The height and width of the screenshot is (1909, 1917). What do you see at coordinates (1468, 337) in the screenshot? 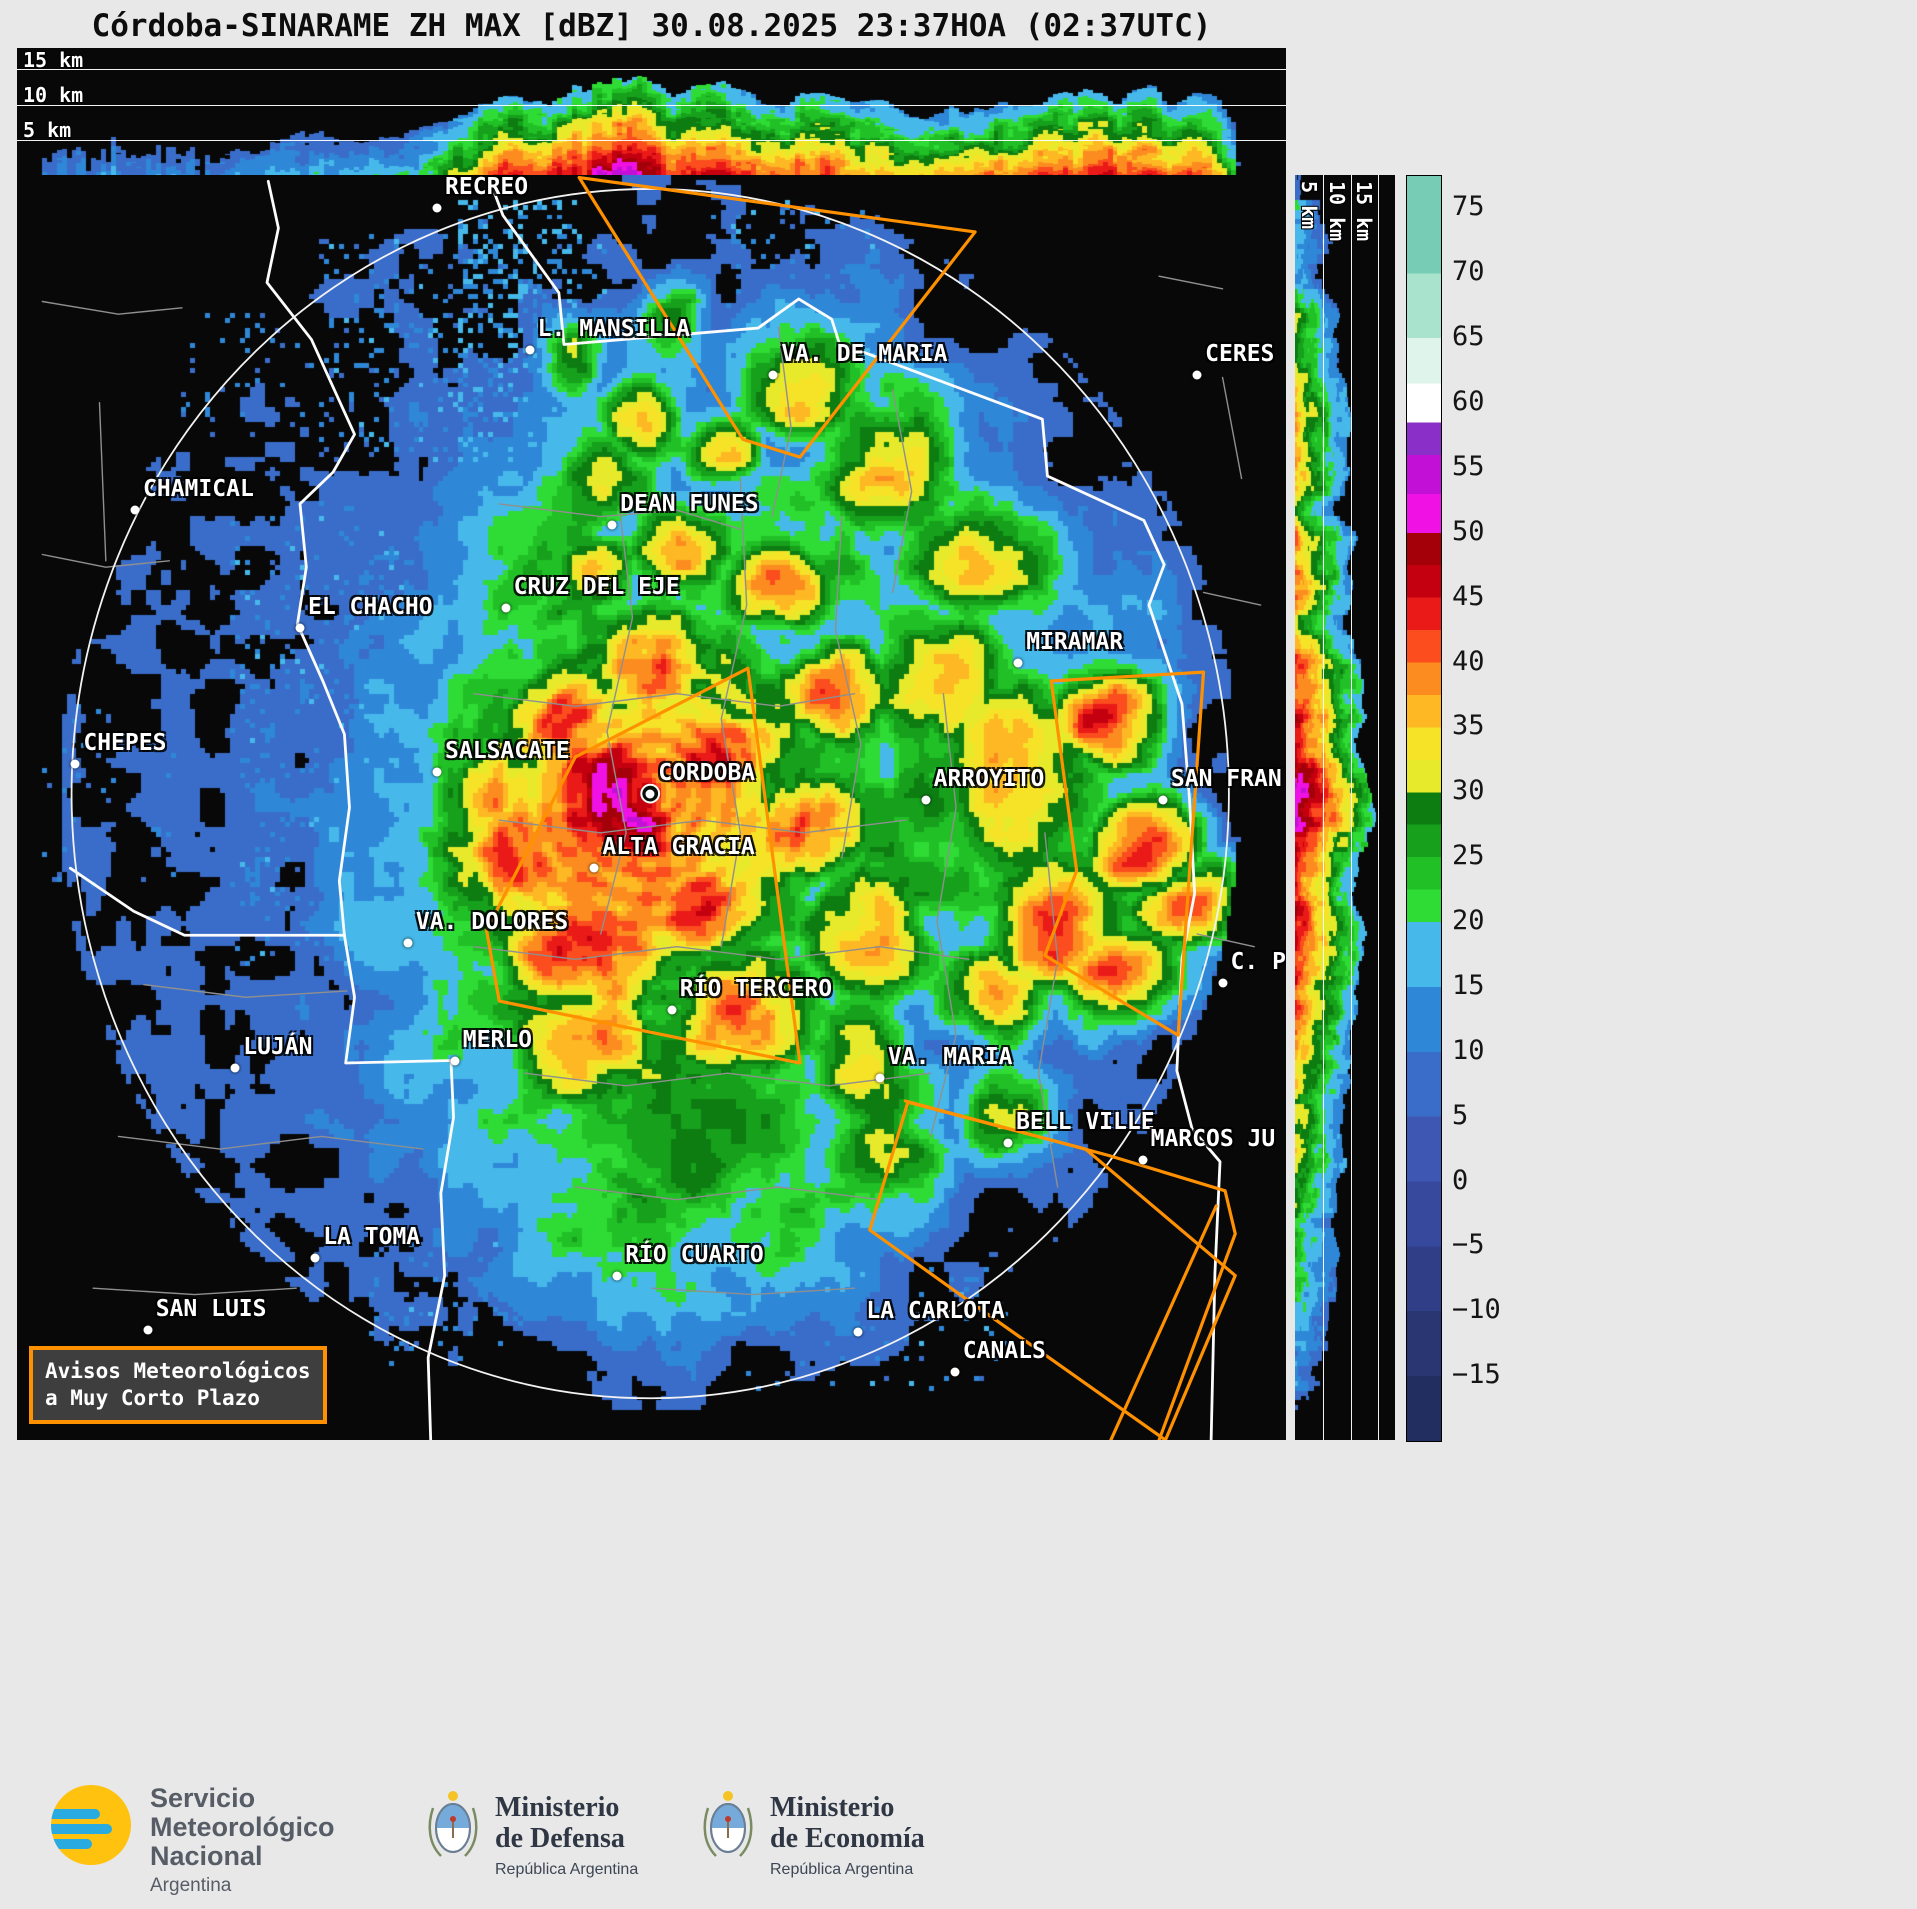
I see `colorbar-tick-label: 65` at bounding box center [1468, 337].